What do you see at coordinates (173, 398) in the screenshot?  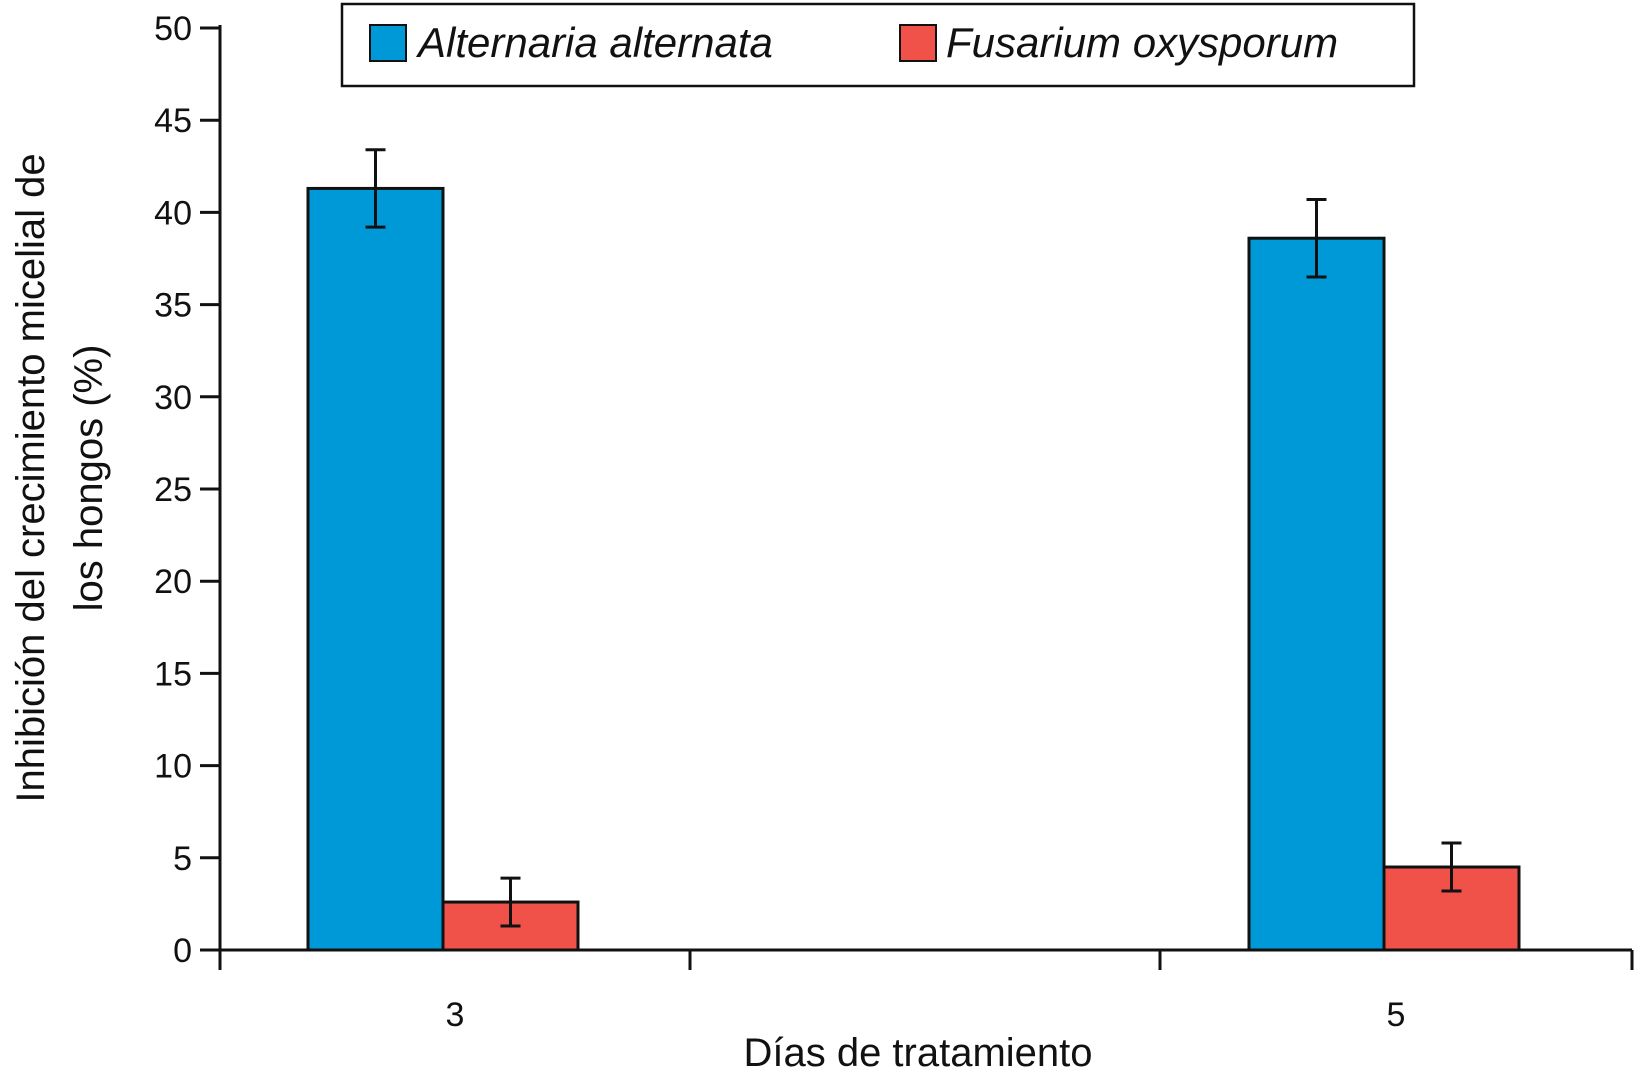 I see `y-tick-label: 30` at bounding box center [173, 398].